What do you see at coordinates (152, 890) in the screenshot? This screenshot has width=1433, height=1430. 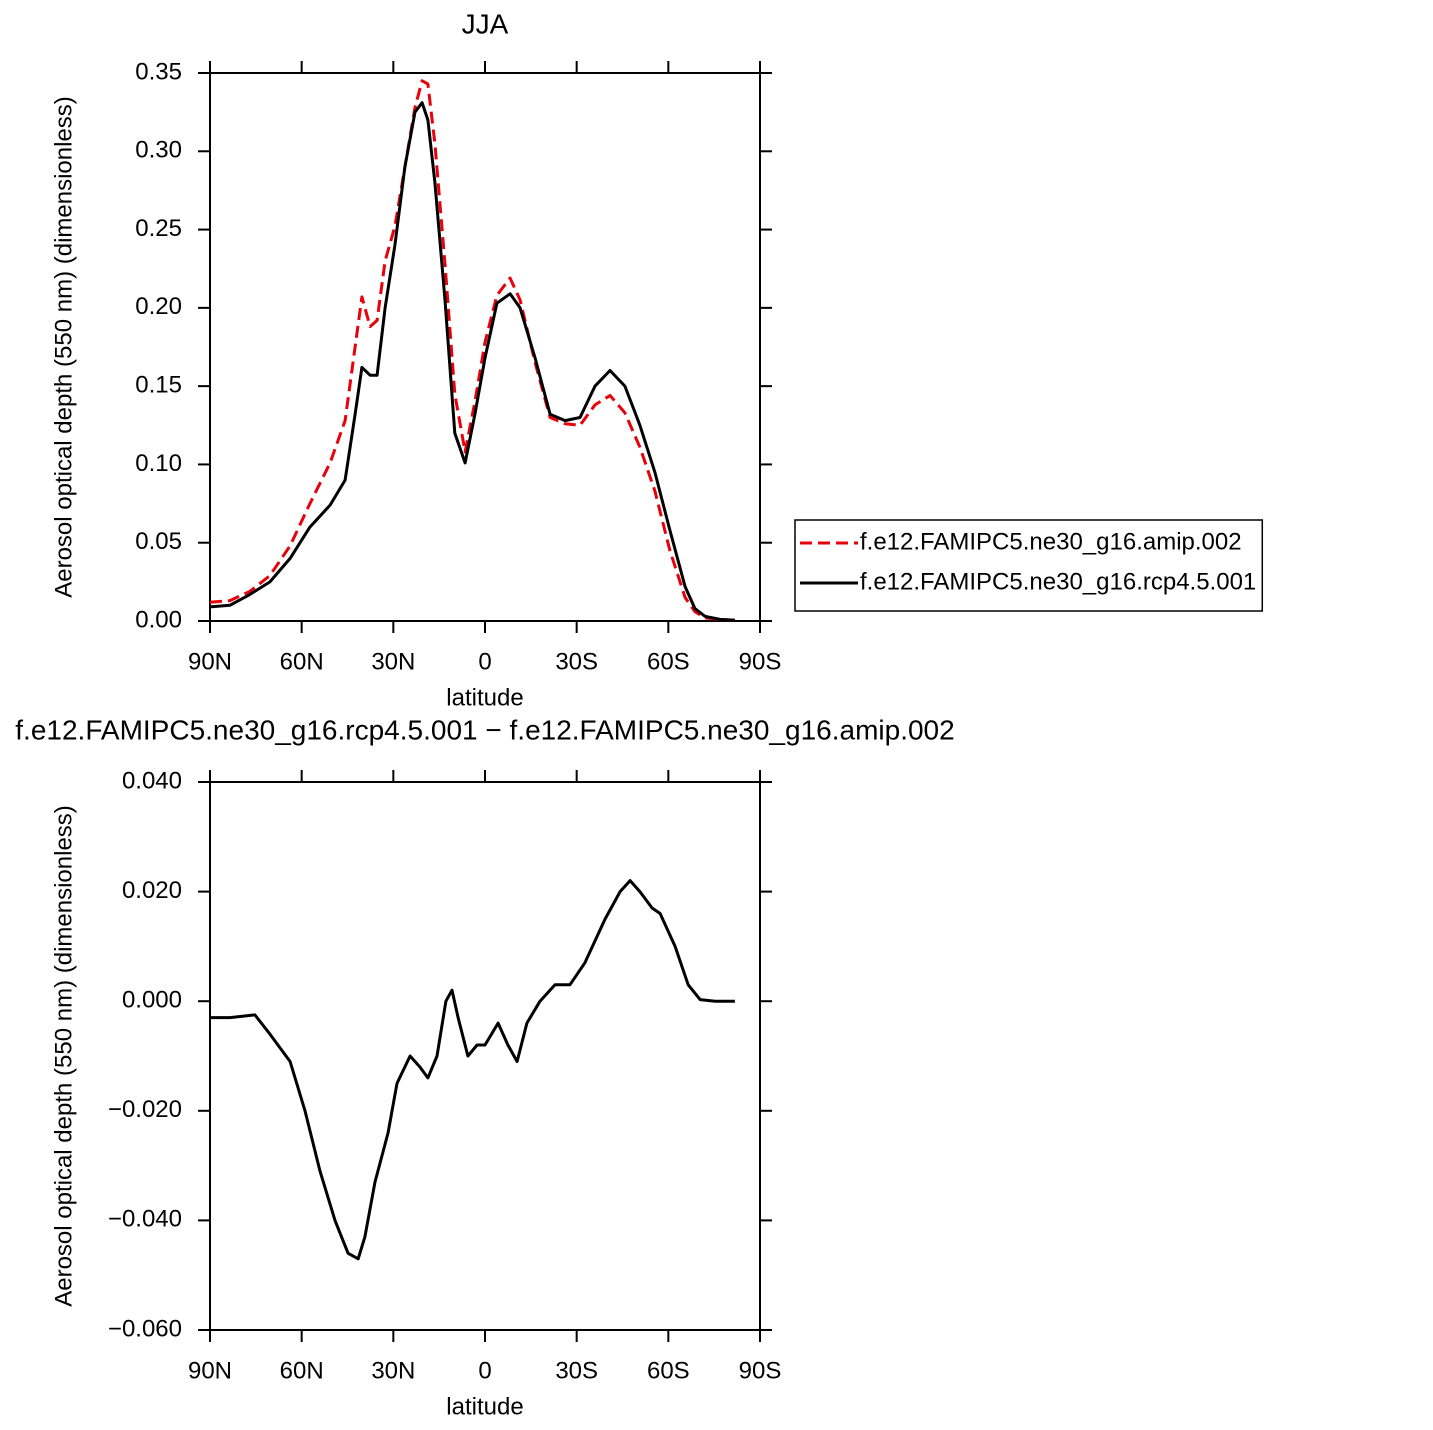 I see `y-tick-label: 0.020` at bounding box center [152, 890].